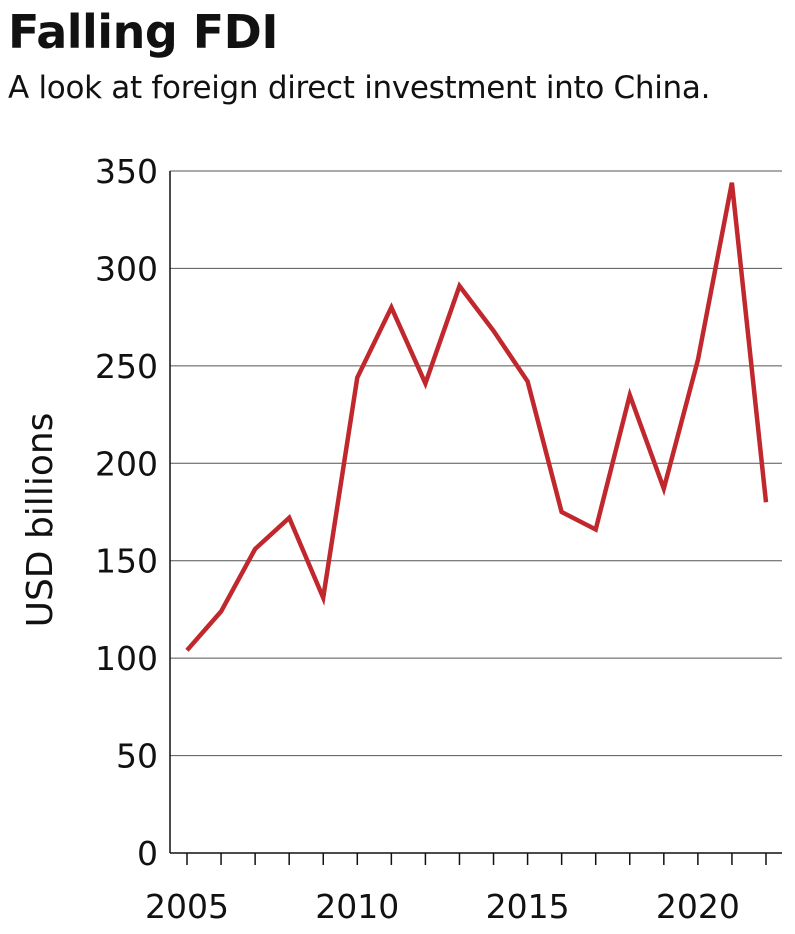  I want to click on y-axis-label: USD billions, so click(40, 520).